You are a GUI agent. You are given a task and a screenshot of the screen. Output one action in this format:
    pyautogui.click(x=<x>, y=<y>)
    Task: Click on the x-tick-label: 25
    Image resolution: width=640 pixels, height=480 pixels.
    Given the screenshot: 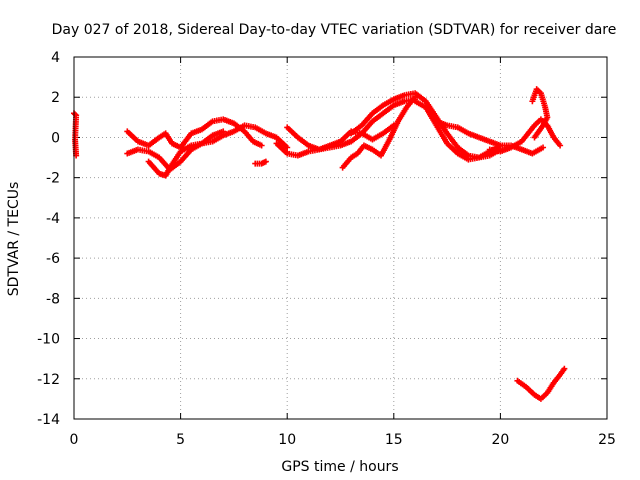 What is the action you would take?
    pyautogui.click(x=607, y=440)
    